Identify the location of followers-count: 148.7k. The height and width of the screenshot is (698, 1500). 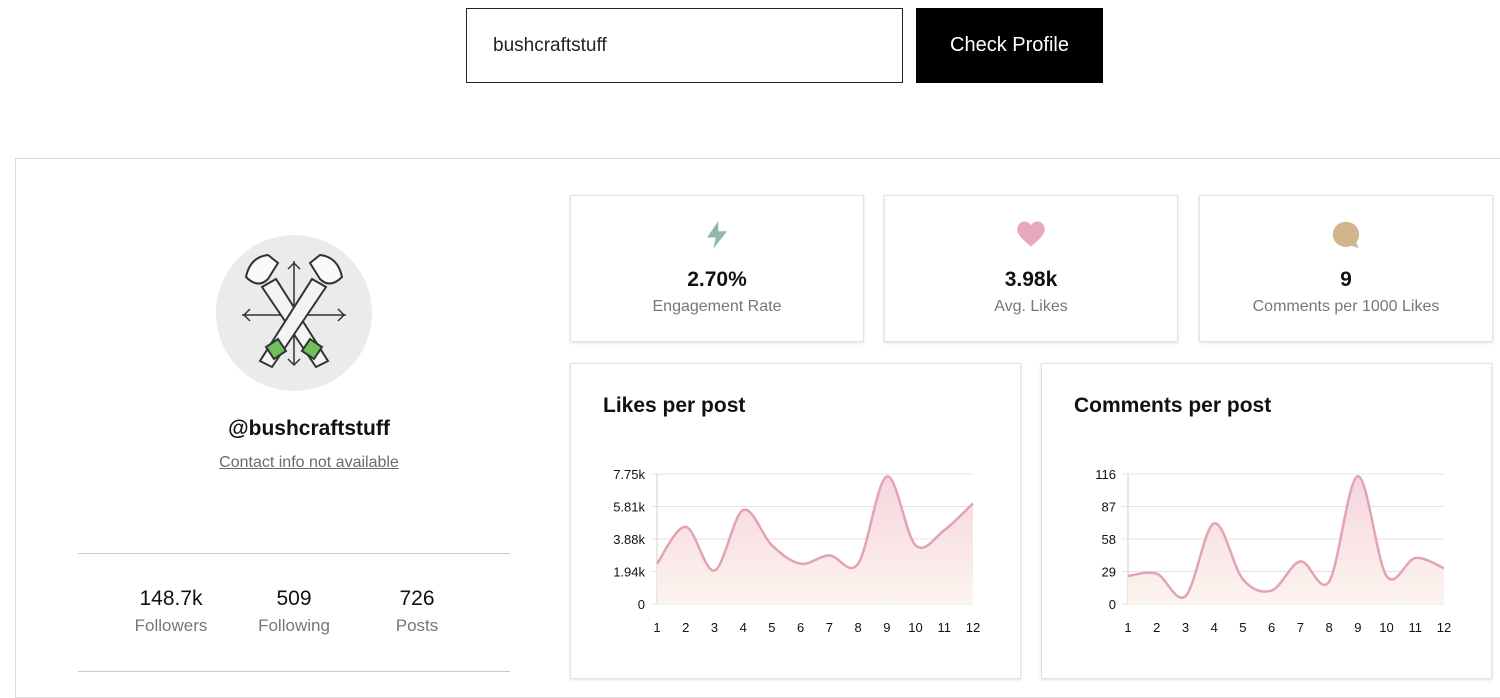
(171, 598).